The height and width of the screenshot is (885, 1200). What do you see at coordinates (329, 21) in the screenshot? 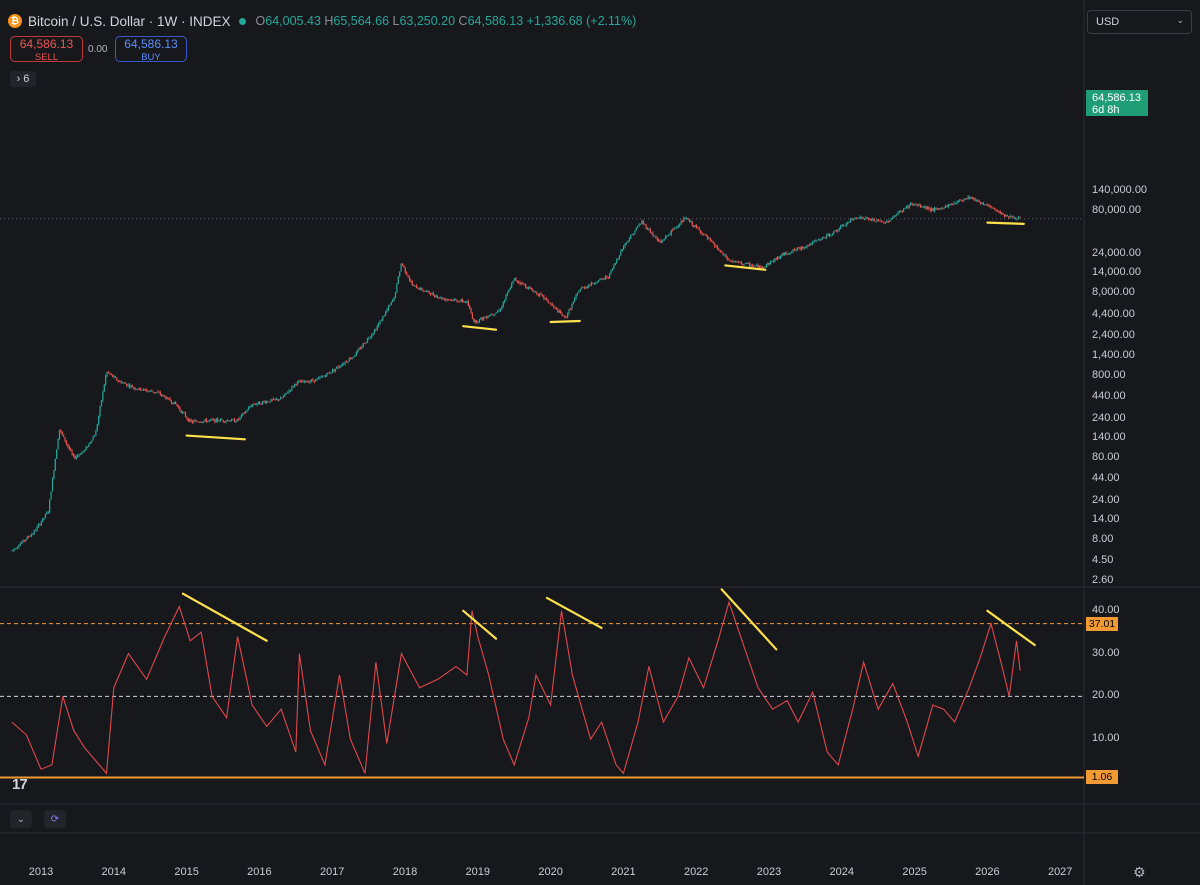
I see `high-key: H` at bounding box center [329, 21].